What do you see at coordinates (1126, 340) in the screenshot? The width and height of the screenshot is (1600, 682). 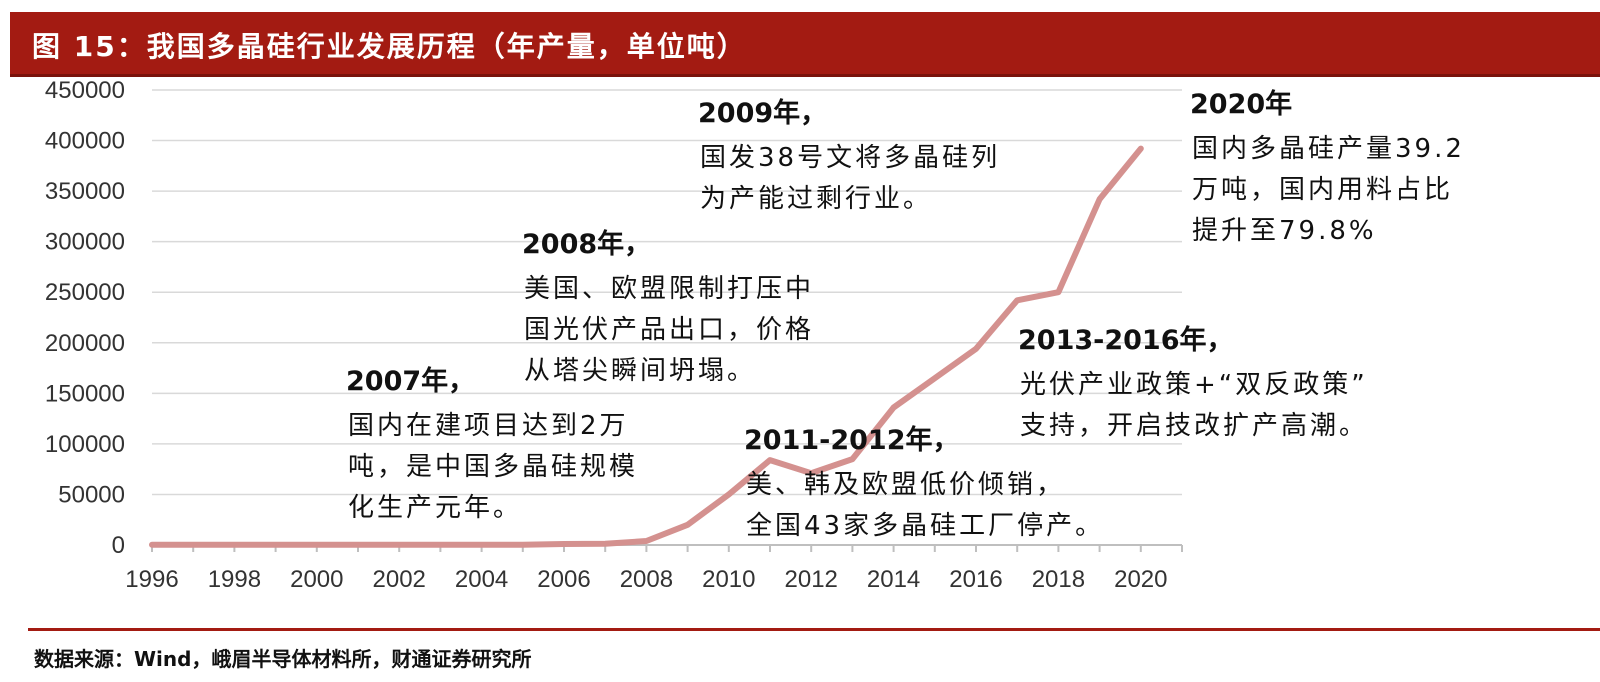 I see `annotation-title: 2013-2016年，` at bounding box center [1126, 340].